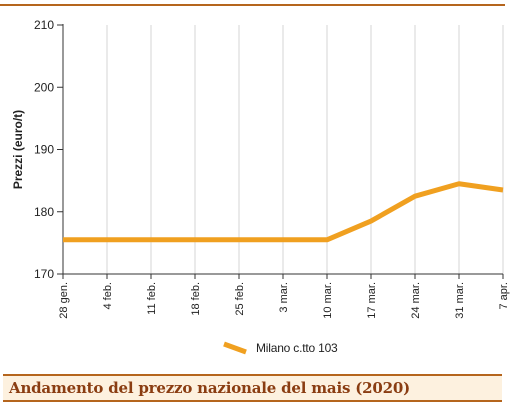 The image size is (511, 406). I want to click on series-layer, so click(283, 212).